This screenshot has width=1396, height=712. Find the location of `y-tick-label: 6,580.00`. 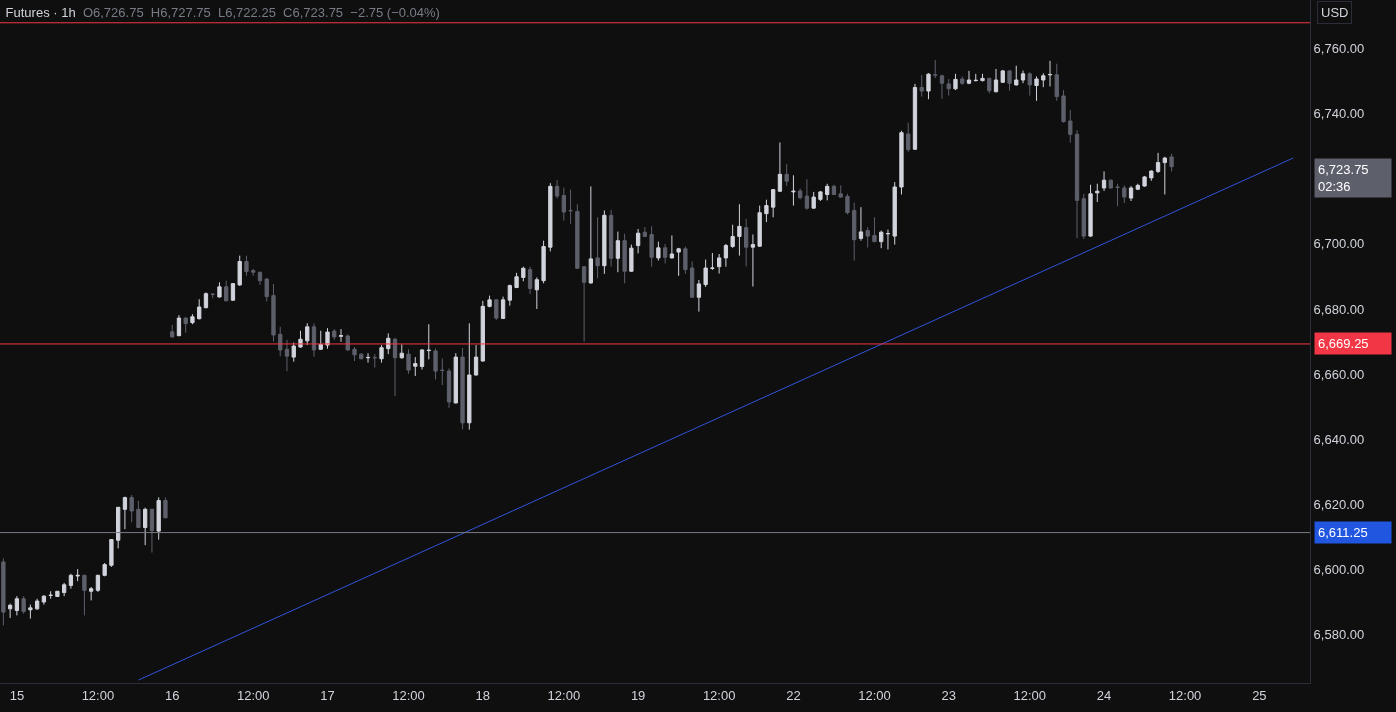

y-tick-label: 6,580.00 is located at coordinates (1339, 634).